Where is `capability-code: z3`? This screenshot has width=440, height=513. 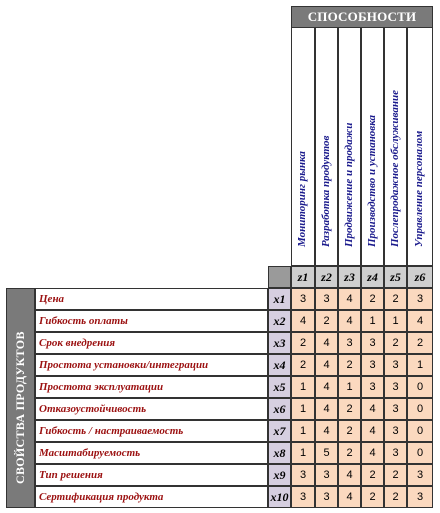 capability-code: z3 is located at coordinates (349, 277).